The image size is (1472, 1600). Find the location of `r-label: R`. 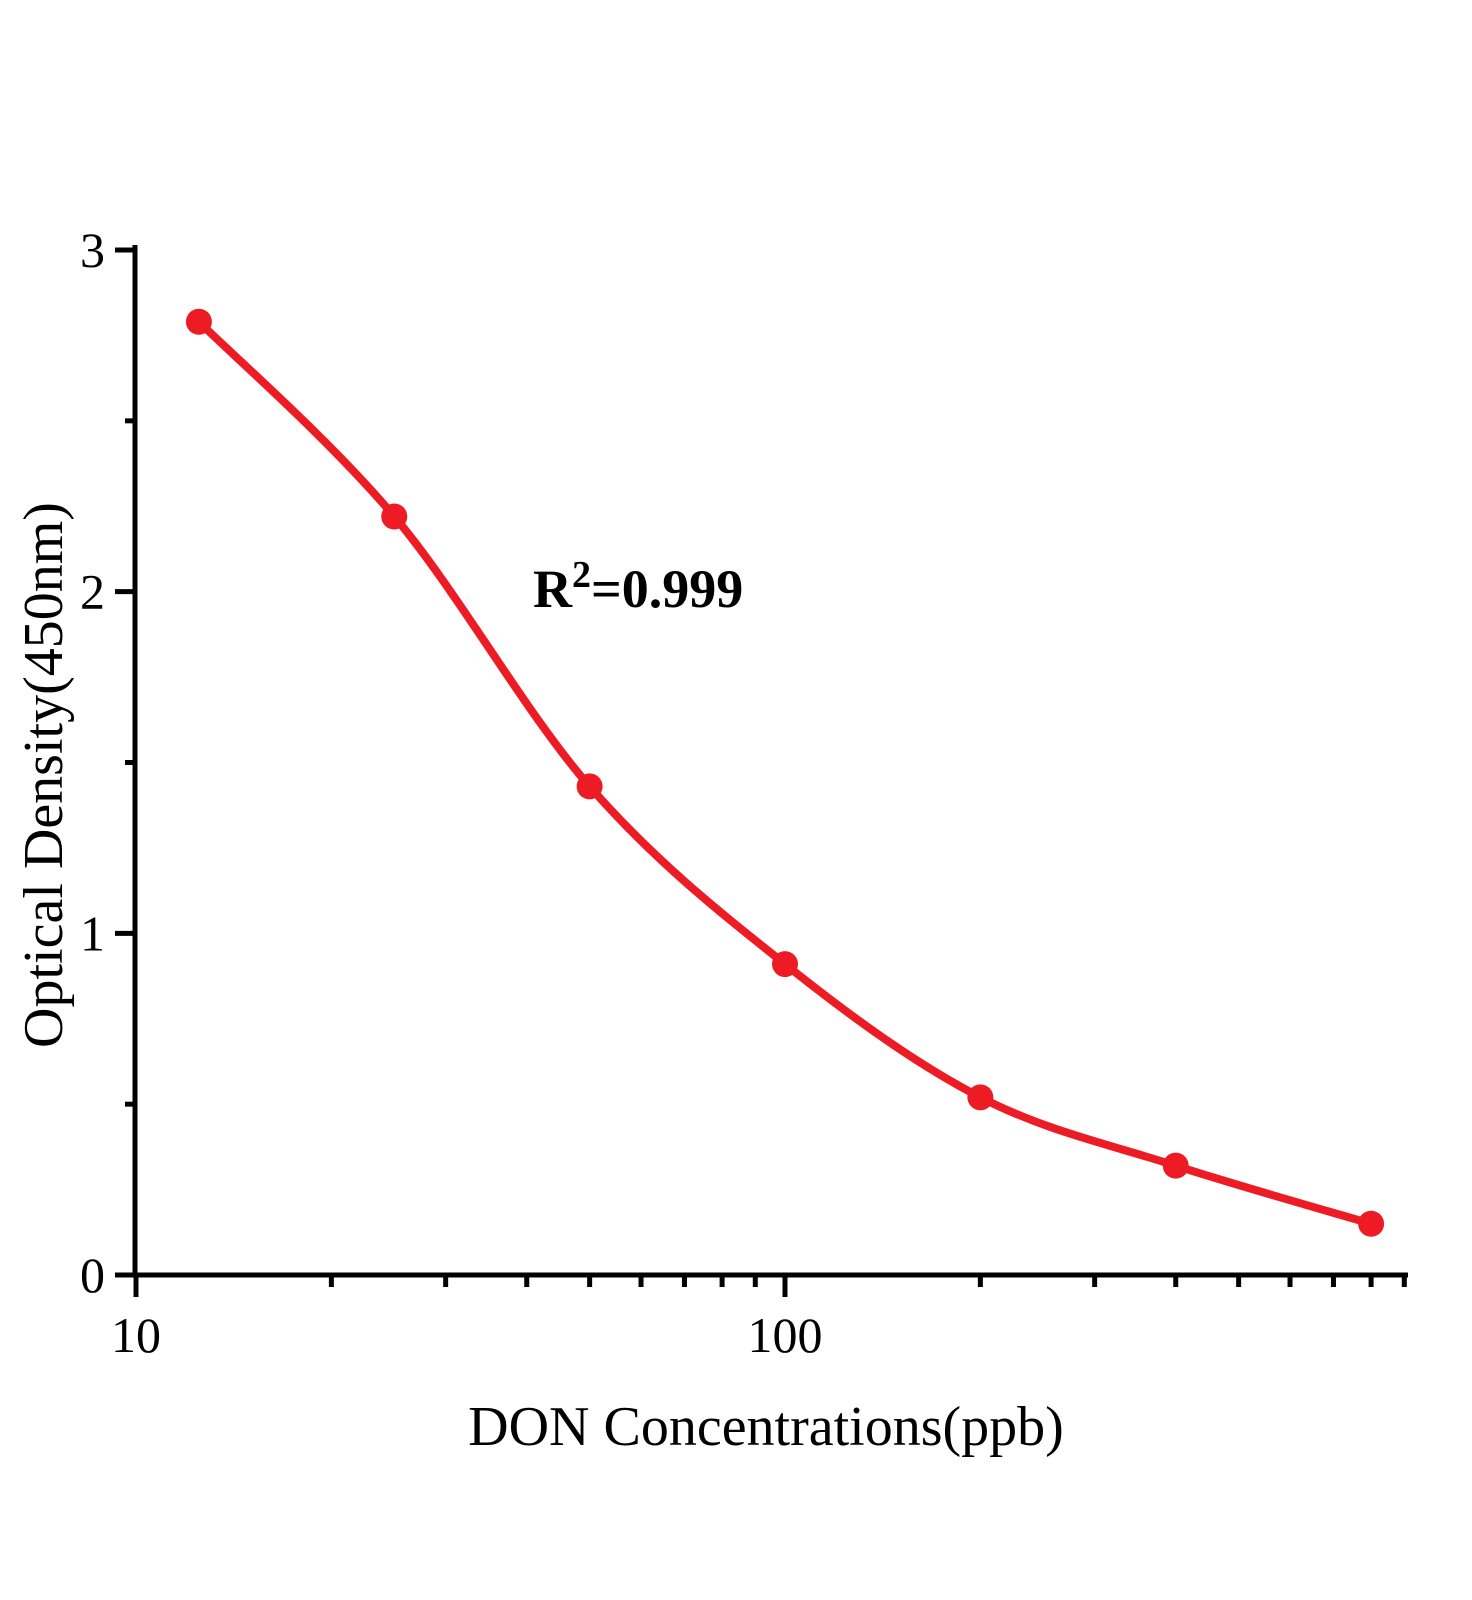

r-label: R is located at coordinates (553, 589).